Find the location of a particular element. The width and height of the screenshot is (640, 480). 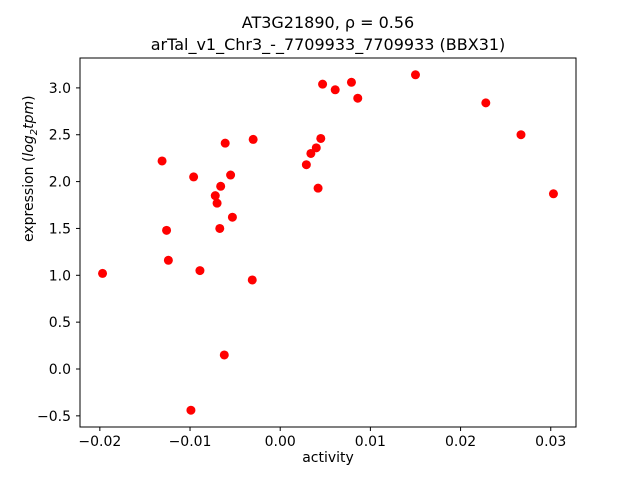

x-tick-label: 0.03 is located at coordinates (550, 442).